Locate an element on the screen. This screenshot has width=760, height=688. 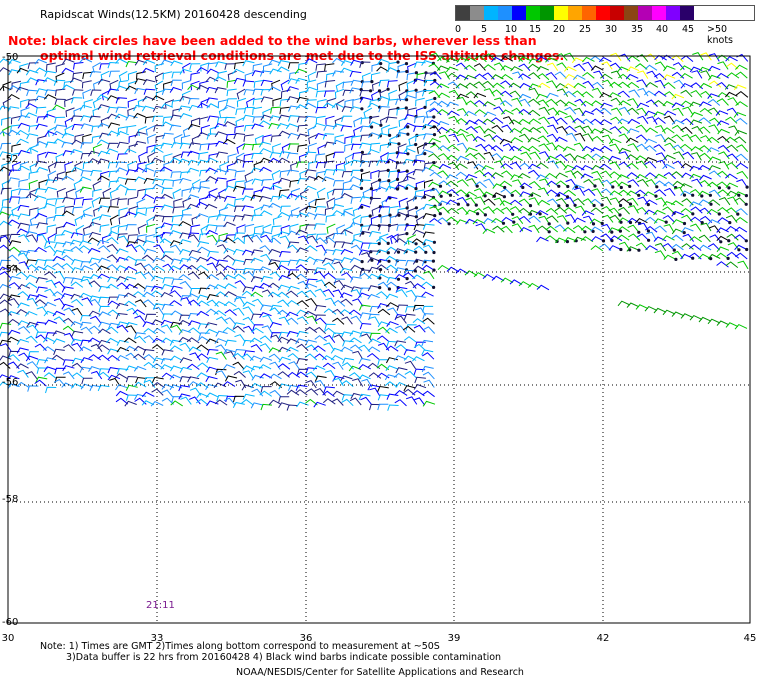
legend-labels: 0 5 10 15 20 25 30 35 40 45 >50 knots is located at coordinates (605, 35).